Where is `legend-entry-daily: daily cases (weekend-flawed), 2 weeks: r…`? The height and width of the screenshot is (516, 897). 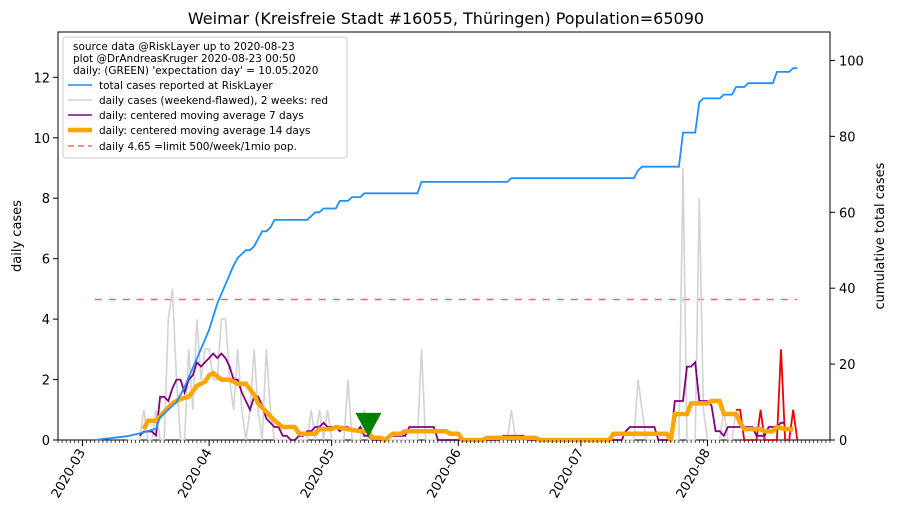 legend-entry-daily: daily cases (weekend-flawed), 2 weeks: r… is located at coordinates (213, 101).